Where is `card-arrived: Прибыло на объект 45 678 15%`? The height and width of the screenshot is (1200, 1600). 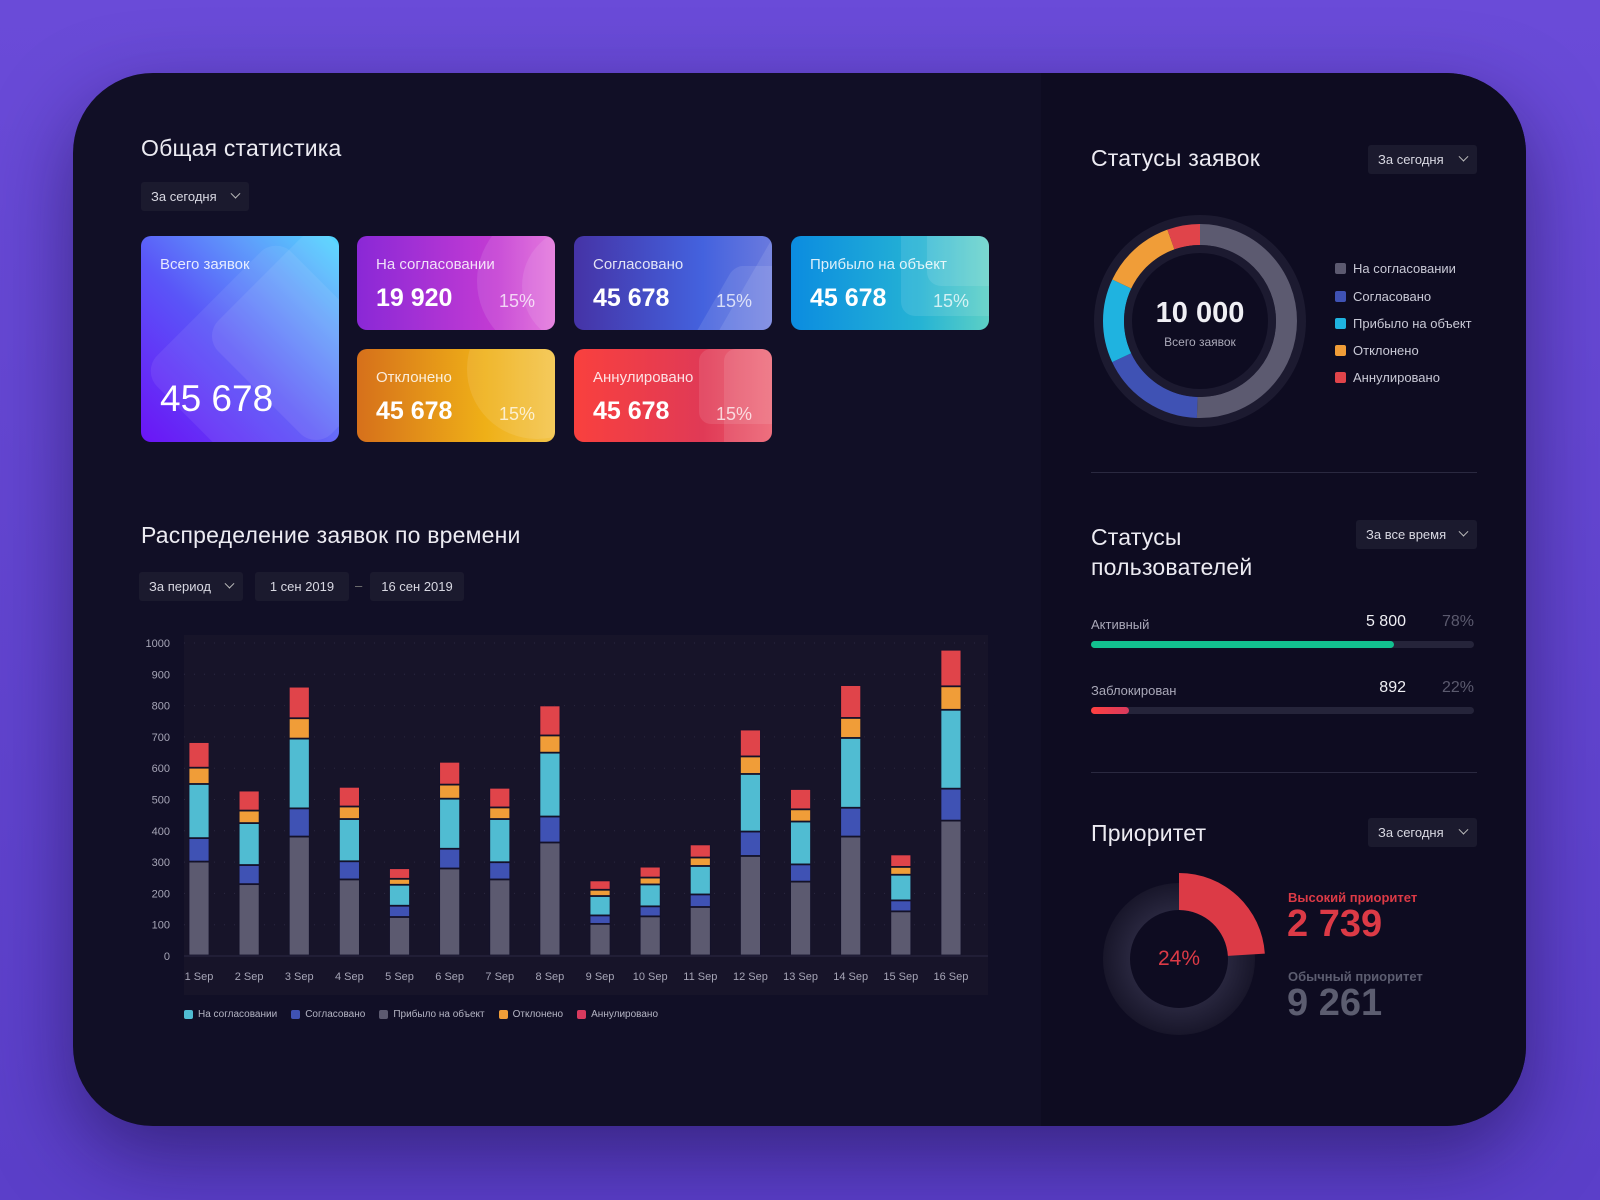
card-arrived: Прибыло на объект 45 678 15% is located at coordinates (890, 283).